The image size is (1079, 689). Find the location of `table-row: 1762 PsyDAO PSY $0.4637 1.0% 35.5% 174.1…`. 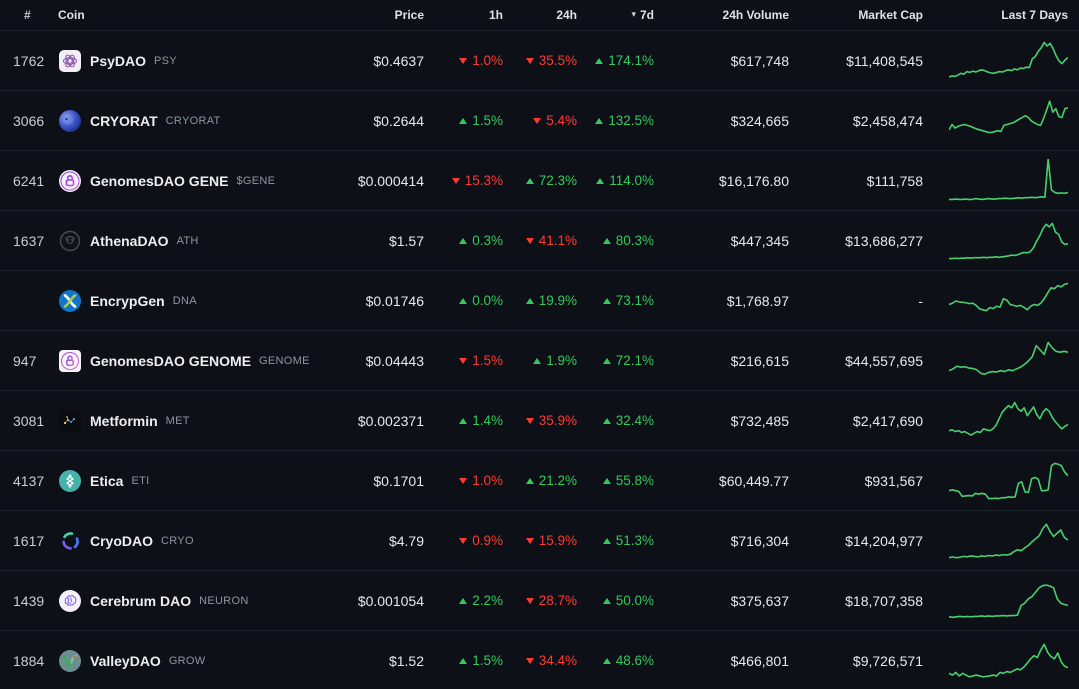

table-row: 1762 PsyDAO PSY $0.4637 1.0% 35.5% 174.1… is located at coordinates (539, 60).